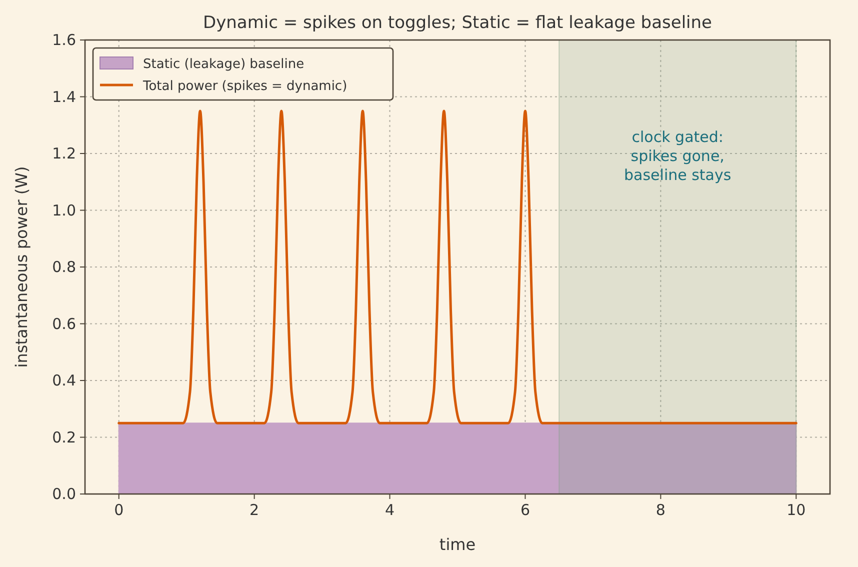 The height and width of the screenshot is (567, 858). Describe the element at coordinates (64, 381) in the screenshot. I see `y-tick-label: 0.4` at that location.